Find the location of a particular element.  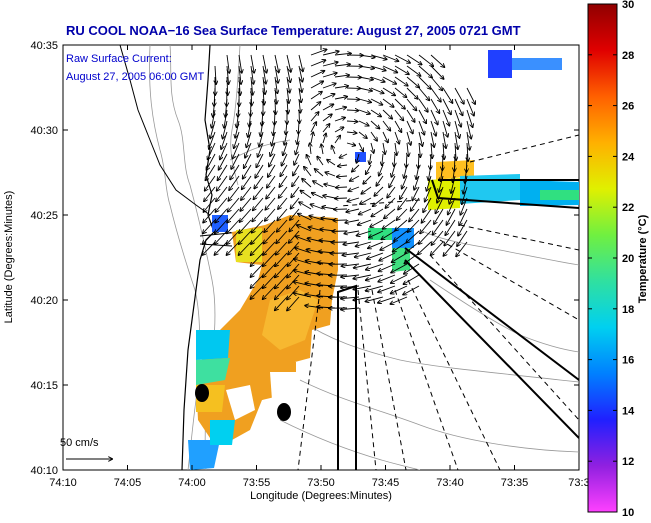

y-tick-label: 40:10 is located at coordinates (44, 471).